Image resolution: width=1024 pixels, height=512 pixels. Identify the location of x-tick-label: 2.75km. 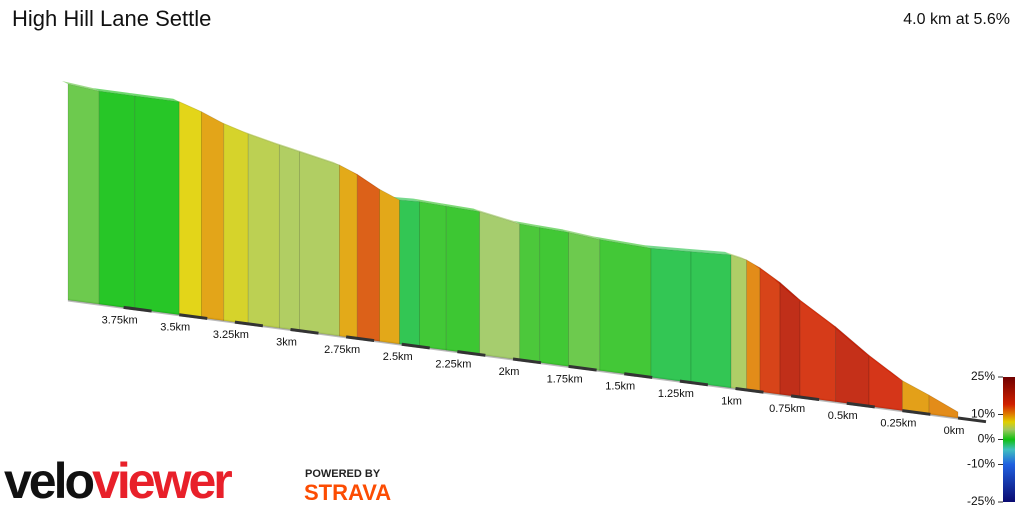
(342, 350).